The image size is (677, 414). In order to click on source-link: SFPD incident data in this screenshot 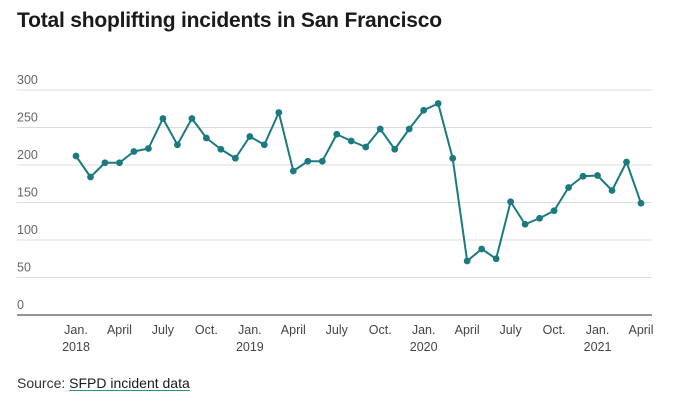, I will do `click(129, 383)`.